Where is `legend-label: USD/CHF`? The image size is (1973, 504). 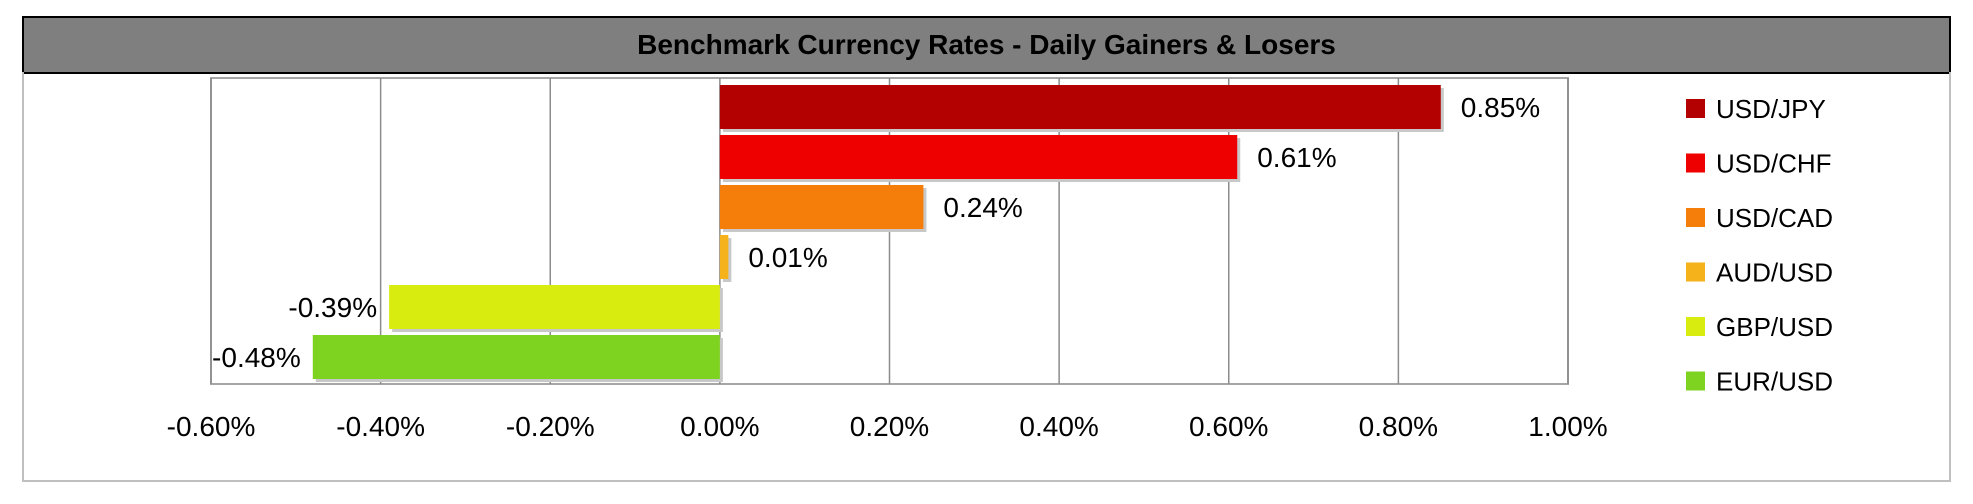
legend-label: USD/CHF is located at coordinates (1774, 164).